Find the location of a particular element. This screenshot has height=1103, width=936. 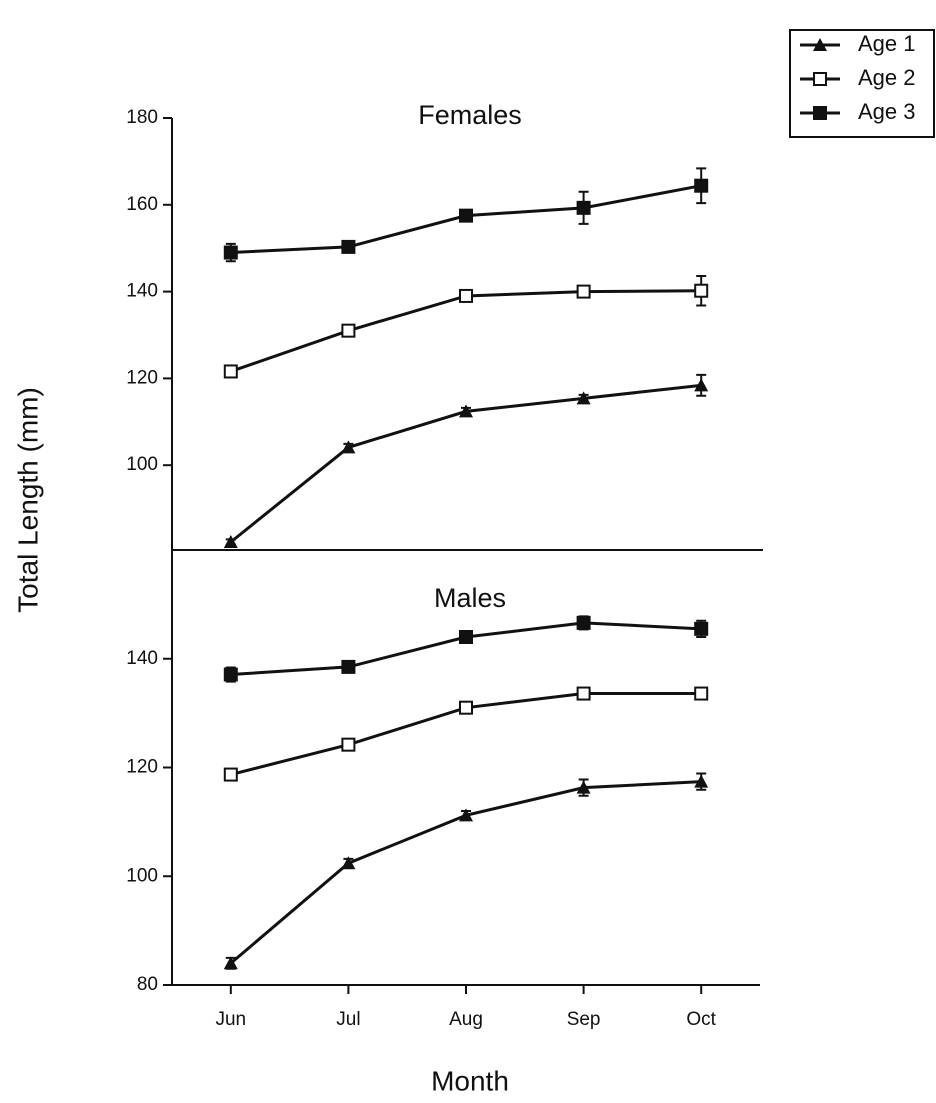

x-tick-label: Oct is located at coordinates (701, 1019).